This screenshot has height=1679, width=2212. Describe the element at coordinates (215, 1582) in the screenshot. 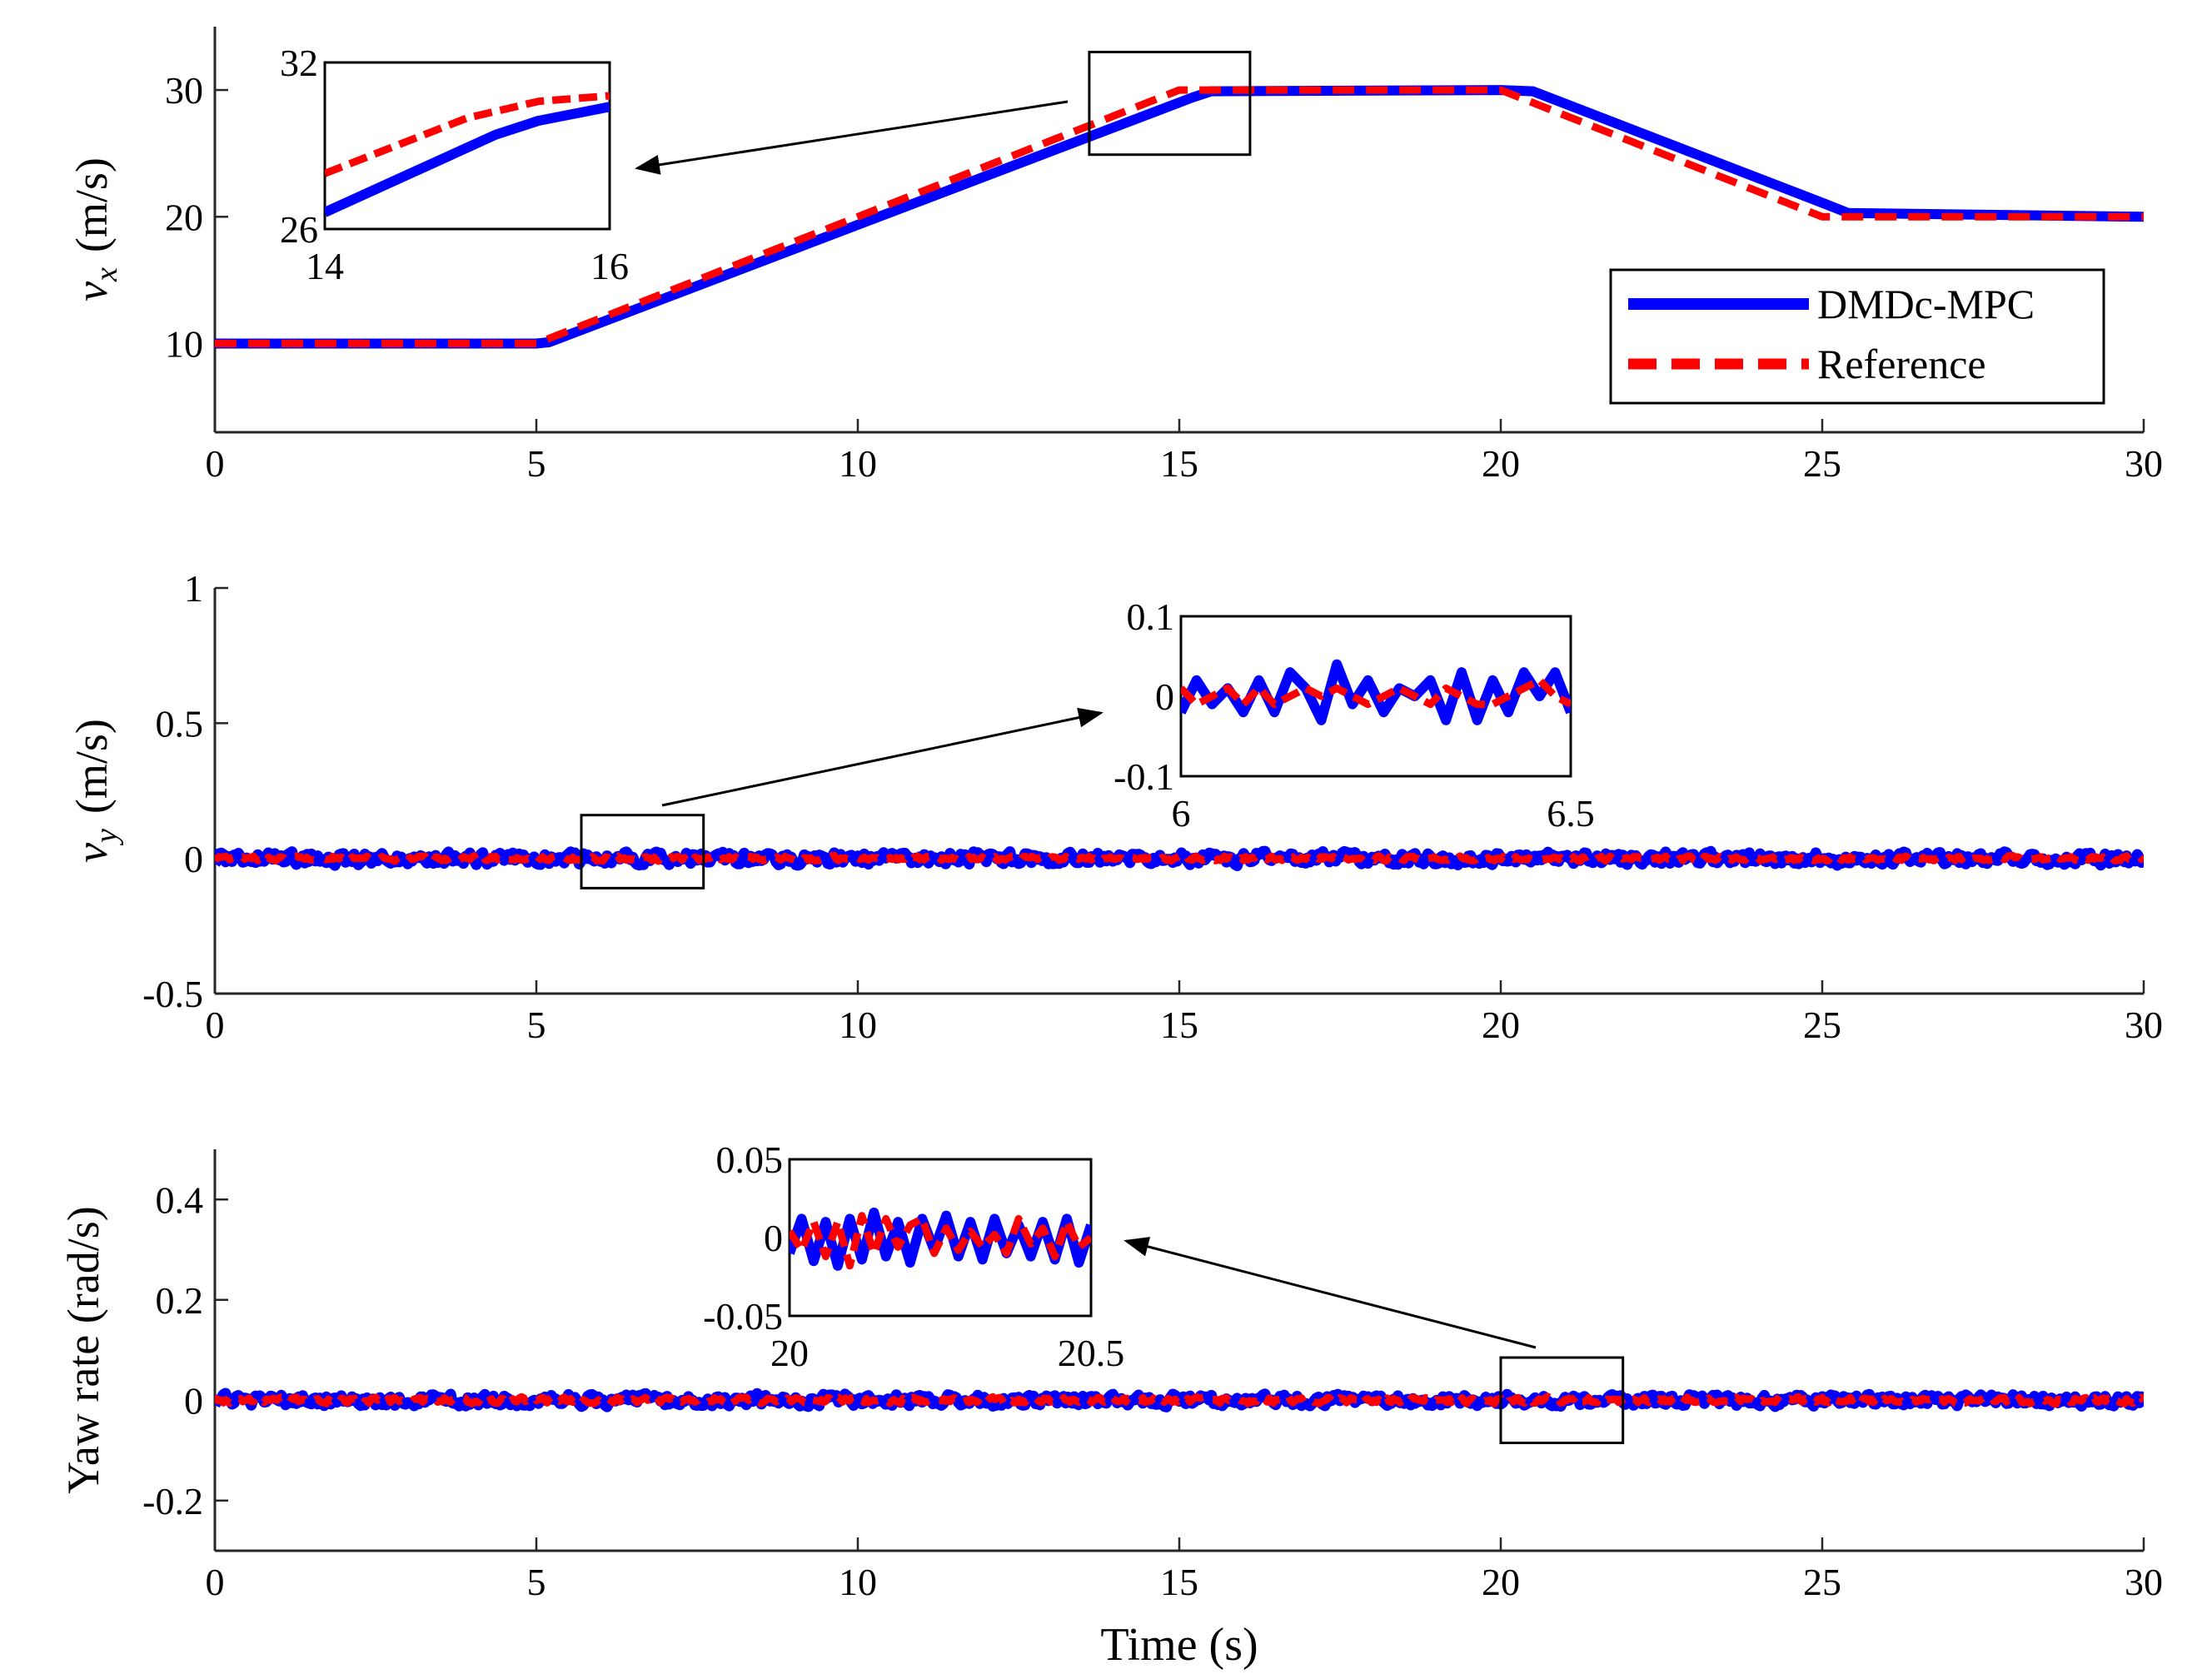

I see `yaw-x-tick-label: 0` at that location.